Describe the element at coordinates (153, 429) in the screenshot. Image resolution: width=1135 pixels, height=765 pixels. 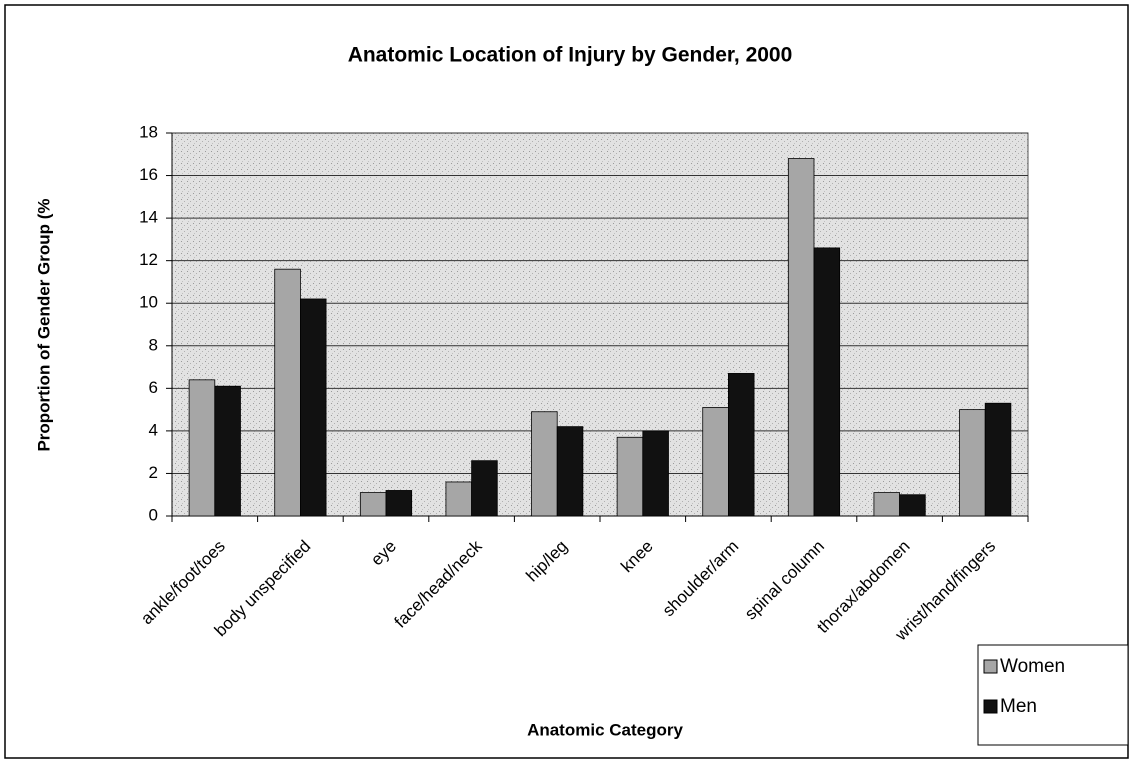
I see `y-tick-label: 4` at that location.